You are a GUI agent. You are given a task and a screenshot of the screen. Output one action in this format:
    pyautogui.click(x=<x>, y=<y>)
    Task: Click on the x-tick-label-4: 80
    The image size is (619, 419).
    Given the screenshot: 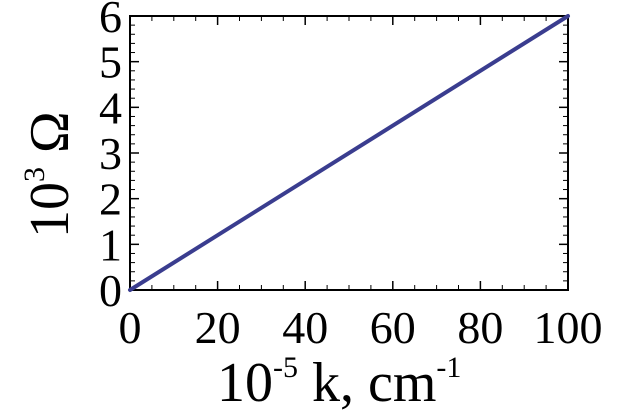 What is the action you would take?
    pyautogui.click(x=480, y=327)
    